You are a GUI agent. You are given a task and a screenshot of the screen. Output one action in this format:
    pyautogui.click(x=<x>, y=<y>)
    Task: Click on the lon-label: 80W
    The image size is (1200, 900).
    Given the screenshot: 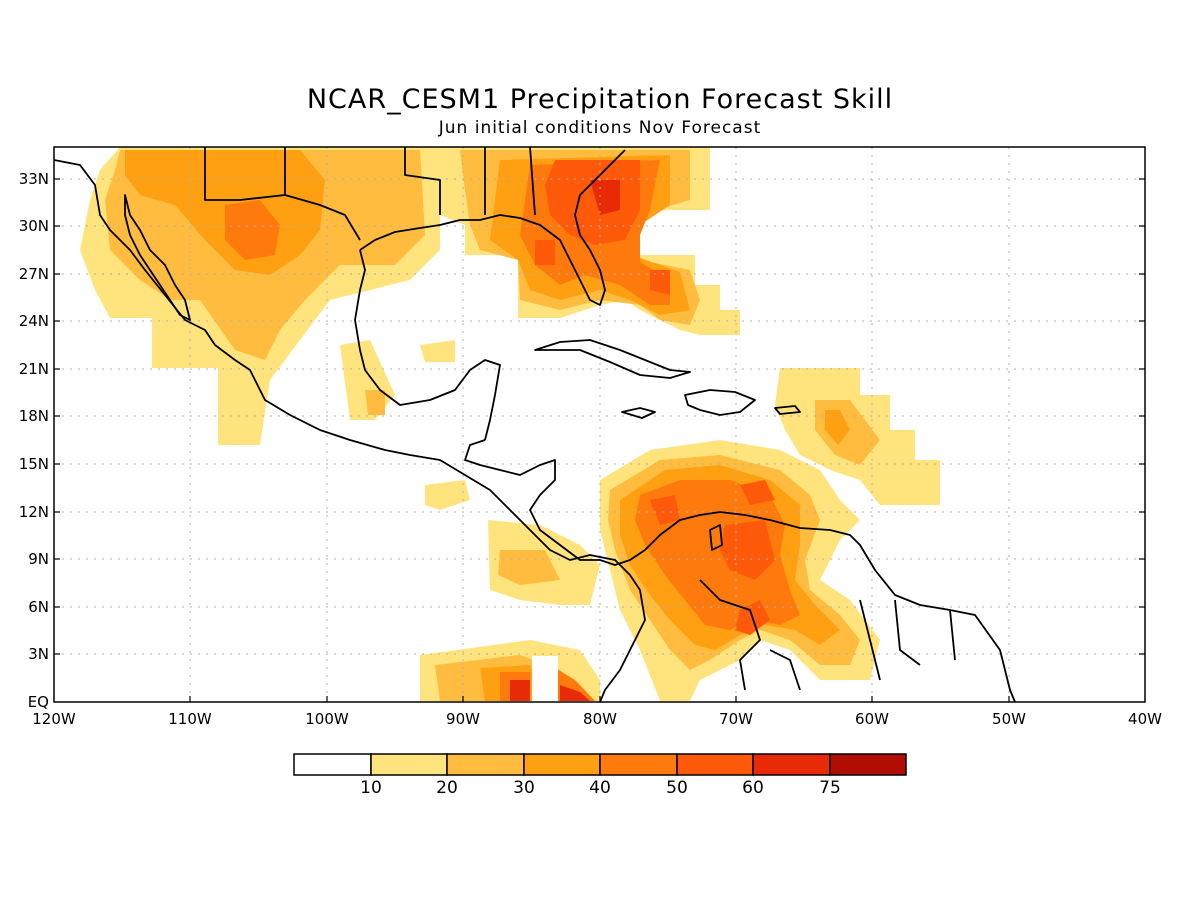 What is the action you would take?
    pyautogui.click(x=600, y=719)
    